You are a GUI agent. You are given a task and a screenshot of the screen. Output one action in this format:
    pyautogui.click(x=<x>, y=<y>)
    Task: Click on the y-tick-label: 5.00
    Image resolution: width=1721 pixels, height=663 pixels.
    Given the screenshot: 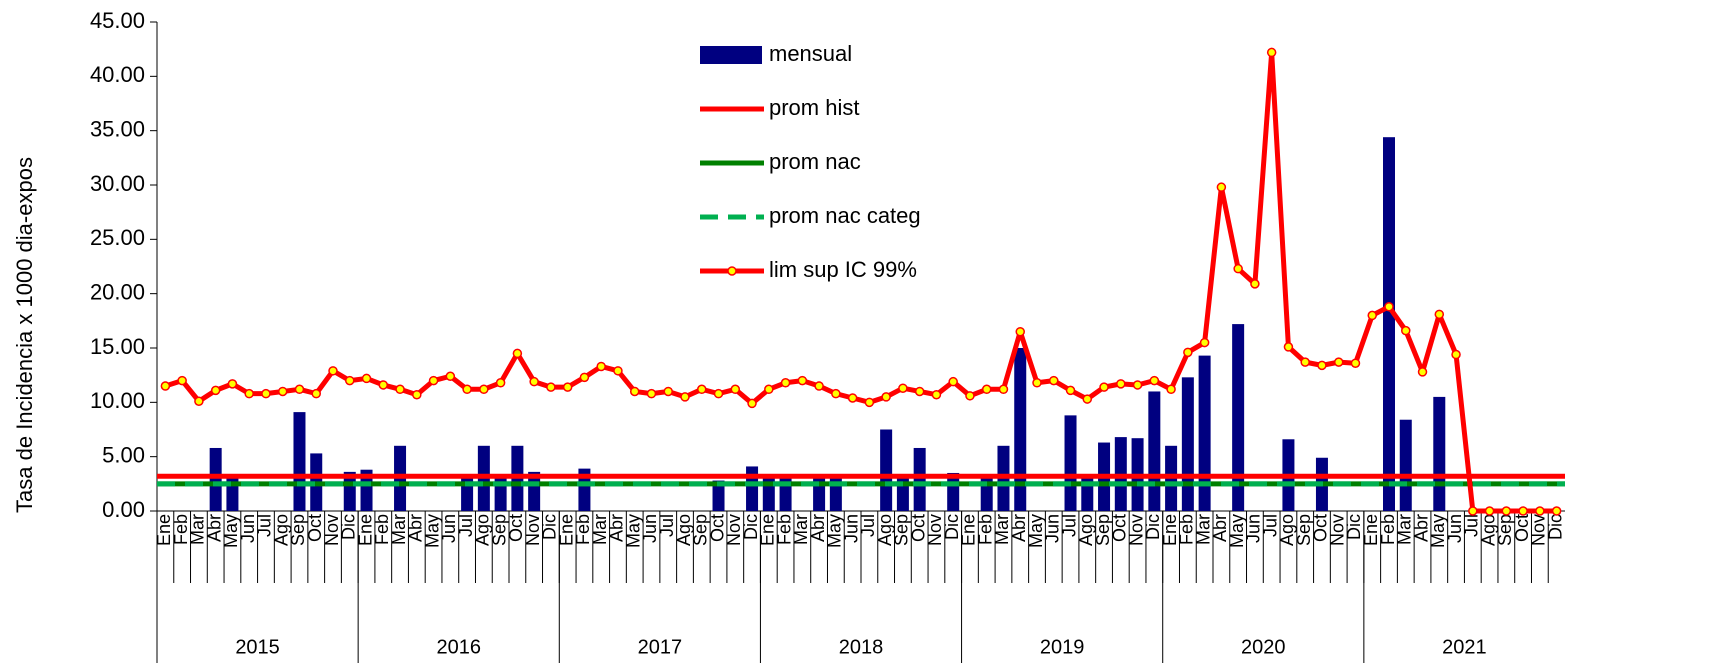 What is the action you would take?
    pyautogui.click(x=123, y=454)
    